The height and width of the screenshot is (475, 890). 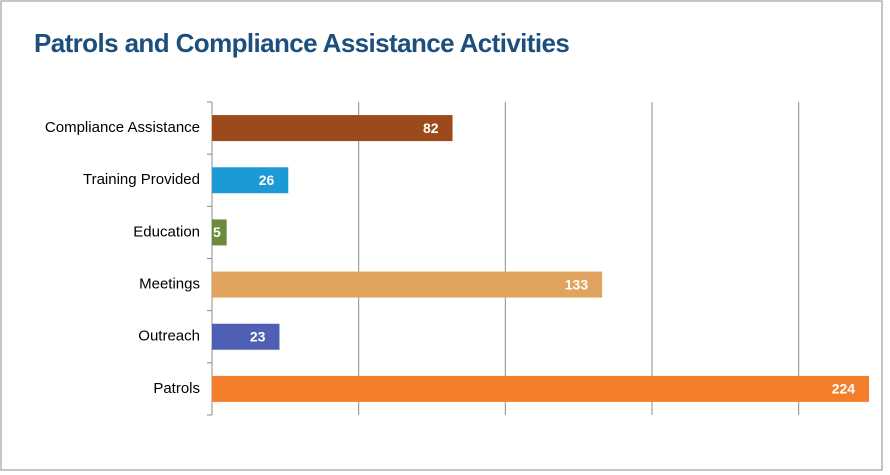 What do you see at coordinates (217, 232) in the screenshot?
I see `data-label: 5` at bounding box center [217, 232].